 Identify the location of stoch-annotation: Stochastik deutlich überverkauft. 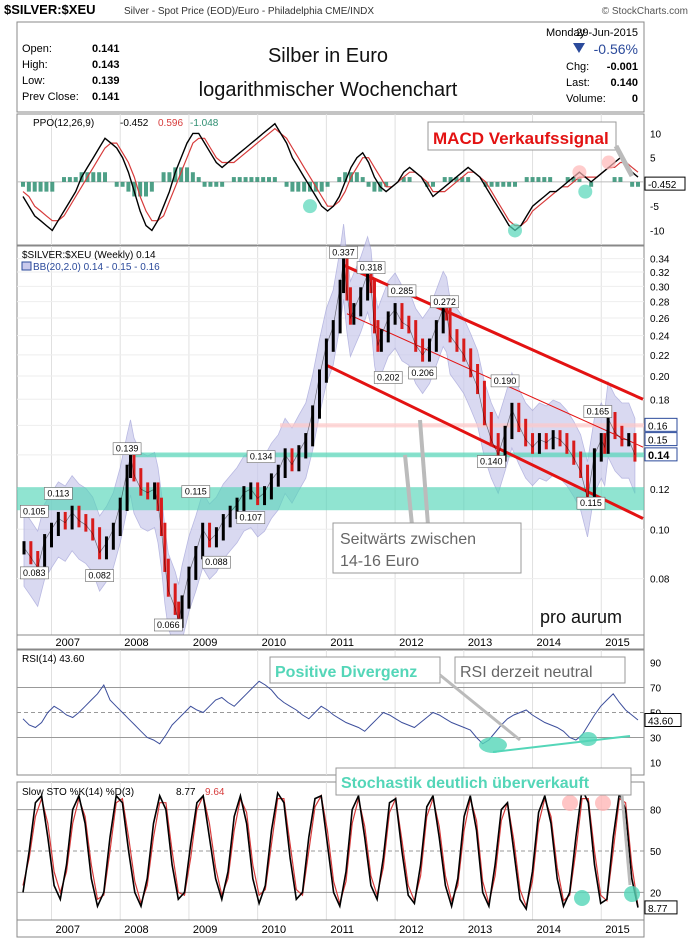
(465, 783).